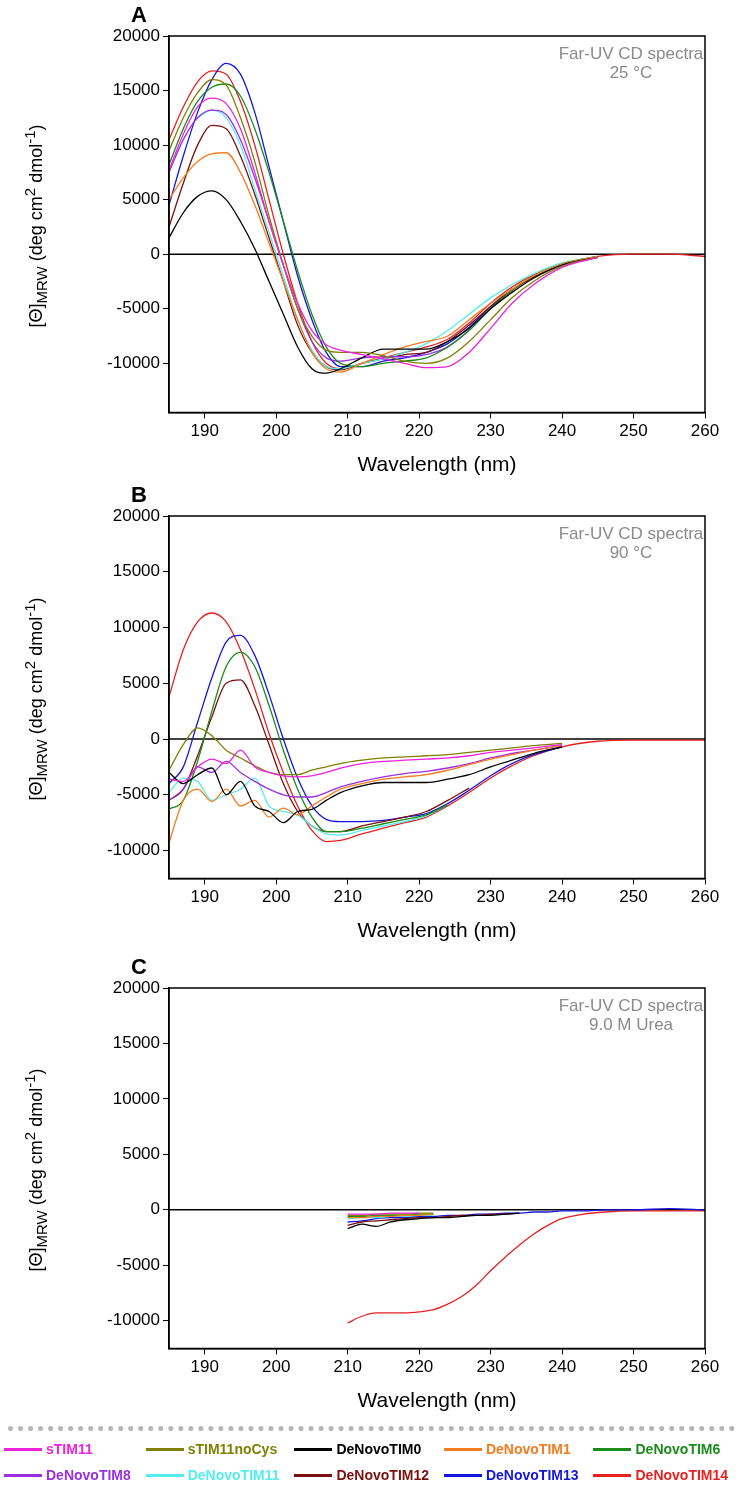  What do you see at coordinates (139, 494) in the screenshot?
I see `chart-title: B` at bounding box center [139, 494].